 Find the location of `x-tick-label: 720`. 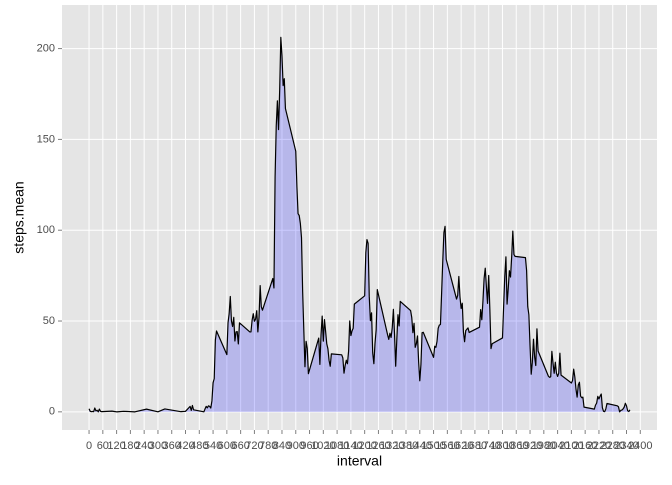

x-tick-label: 720 is located at coordinates (254, 446).